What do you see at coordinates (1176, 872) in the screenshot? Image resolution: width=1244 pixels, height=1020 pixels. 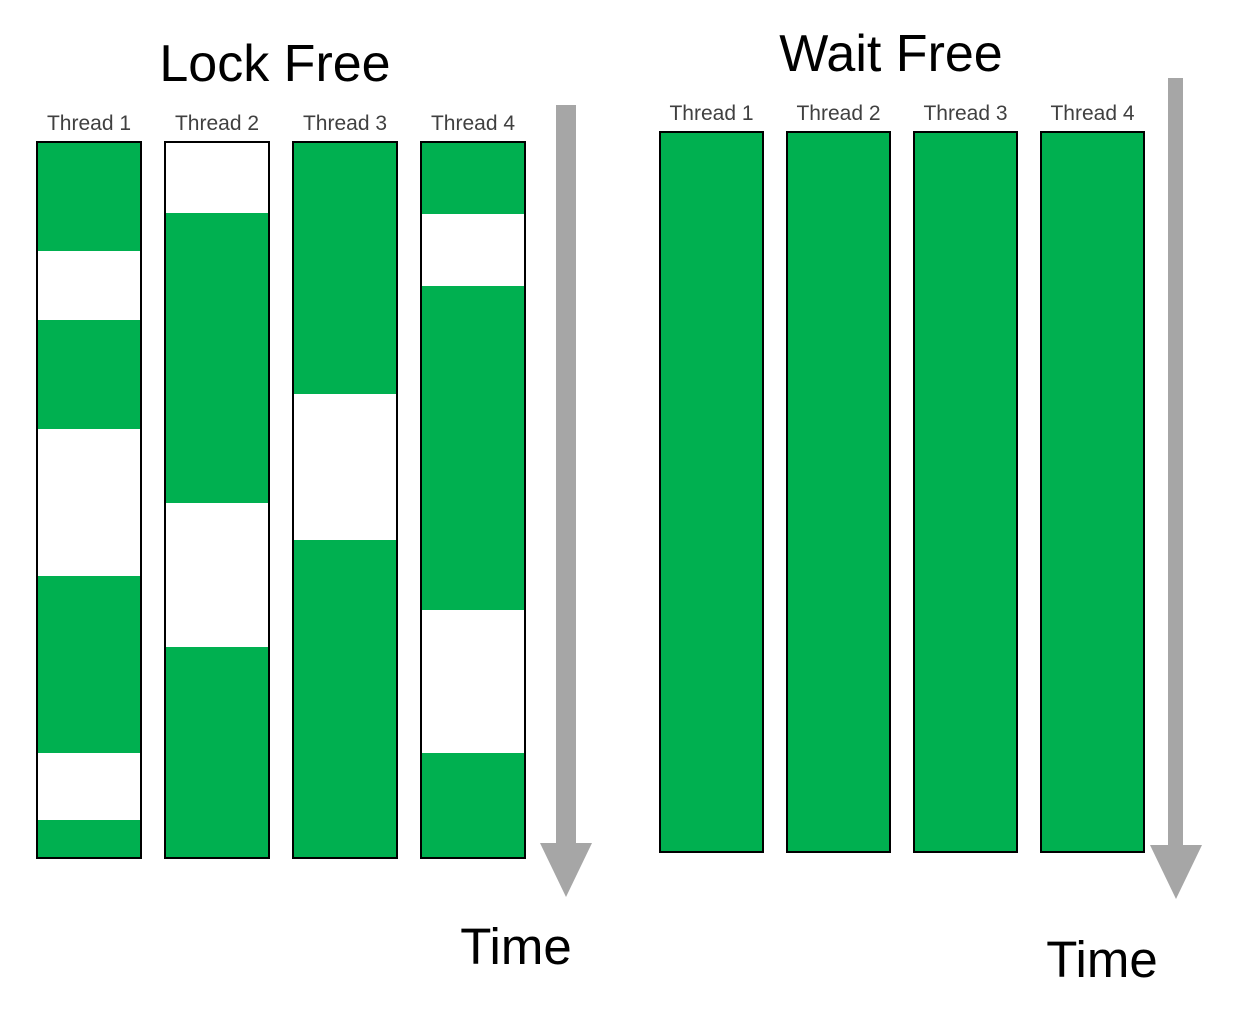 I see `time-arrow-head-right` at bounding box center [1176, 872].